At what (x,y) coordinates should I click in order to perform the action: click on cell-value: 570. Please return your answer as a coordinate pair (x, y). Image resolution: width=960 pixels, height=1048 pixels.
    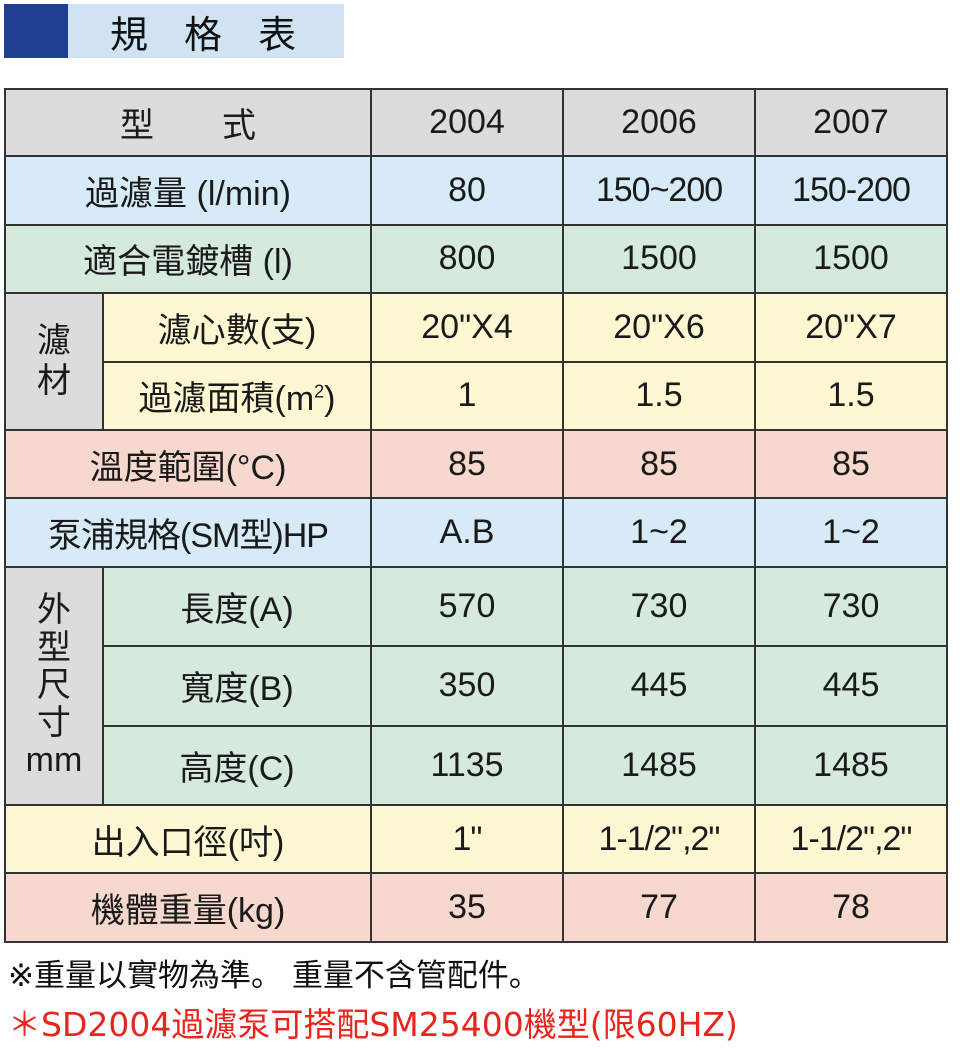
    Looking at the image, I should click on (467, 606).